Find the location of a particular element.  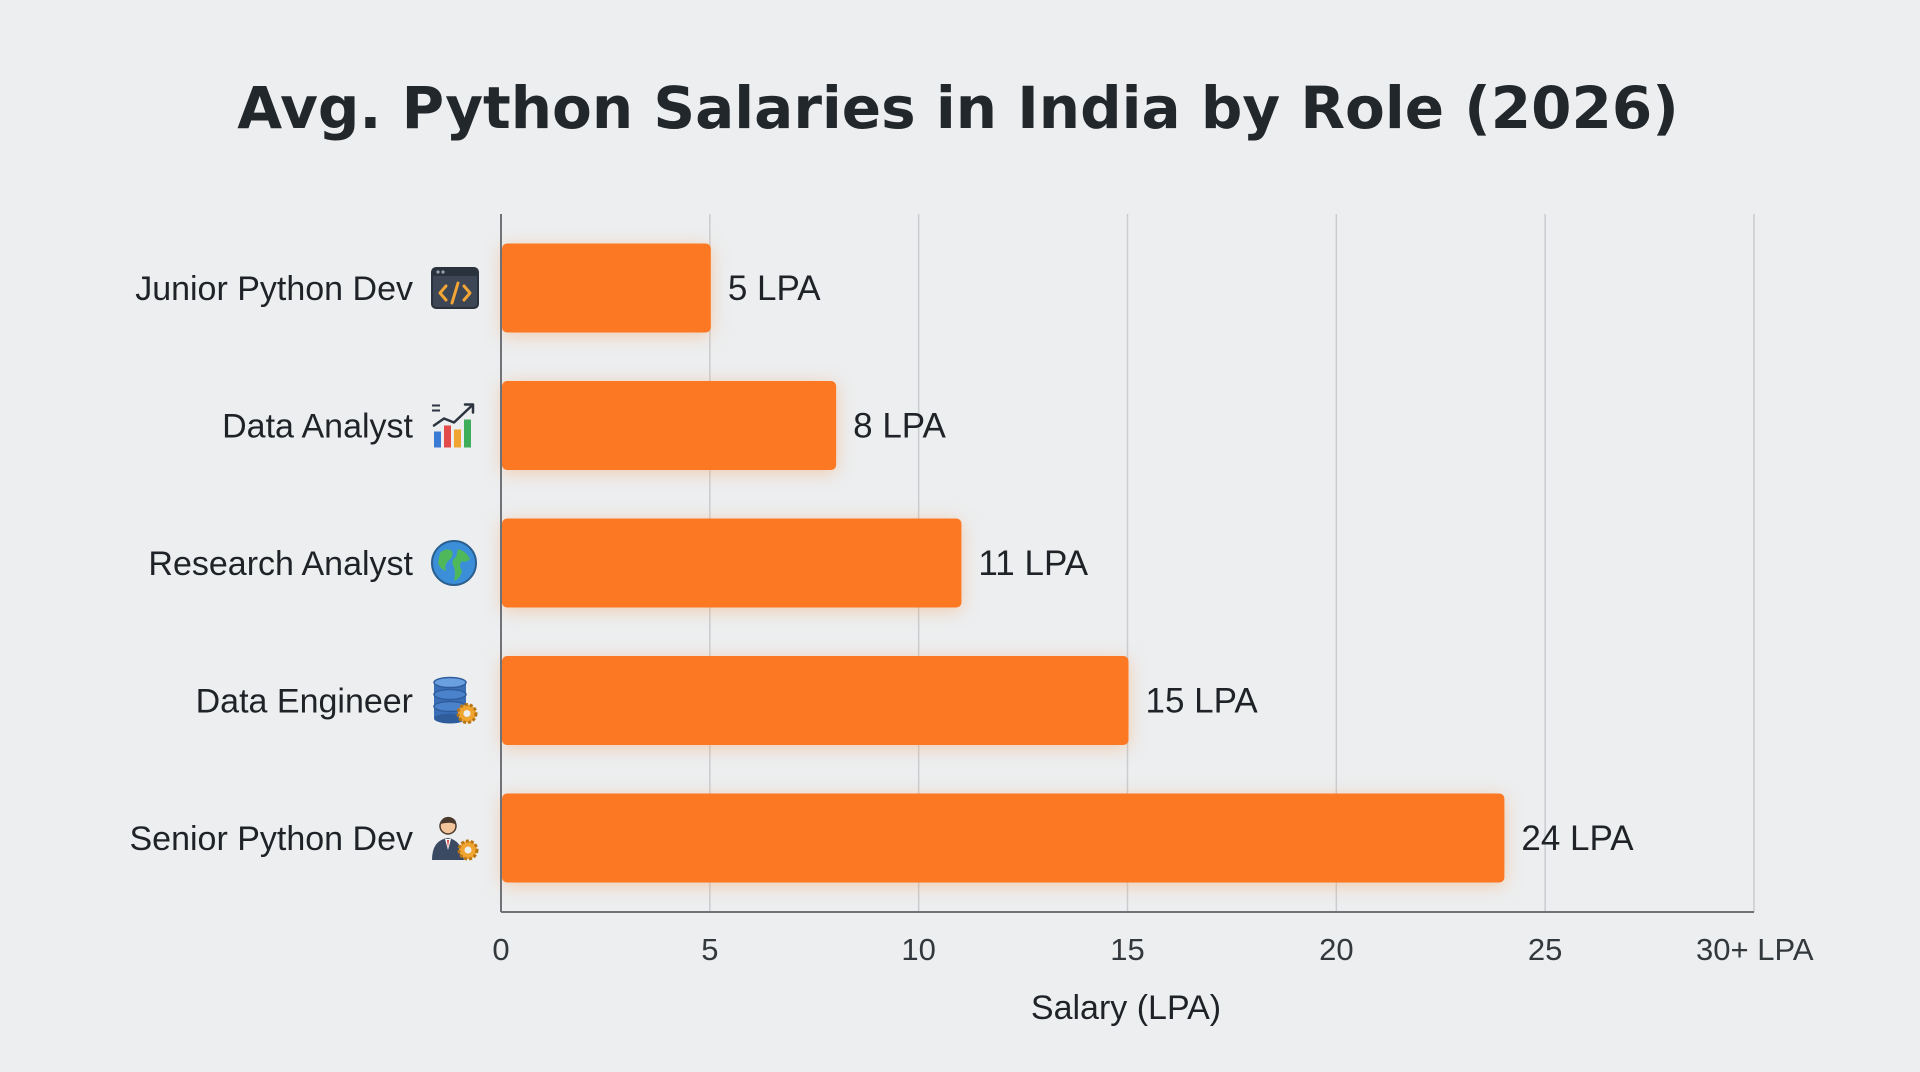

value-label: 8 LPA is located at coordinates (899, 426).